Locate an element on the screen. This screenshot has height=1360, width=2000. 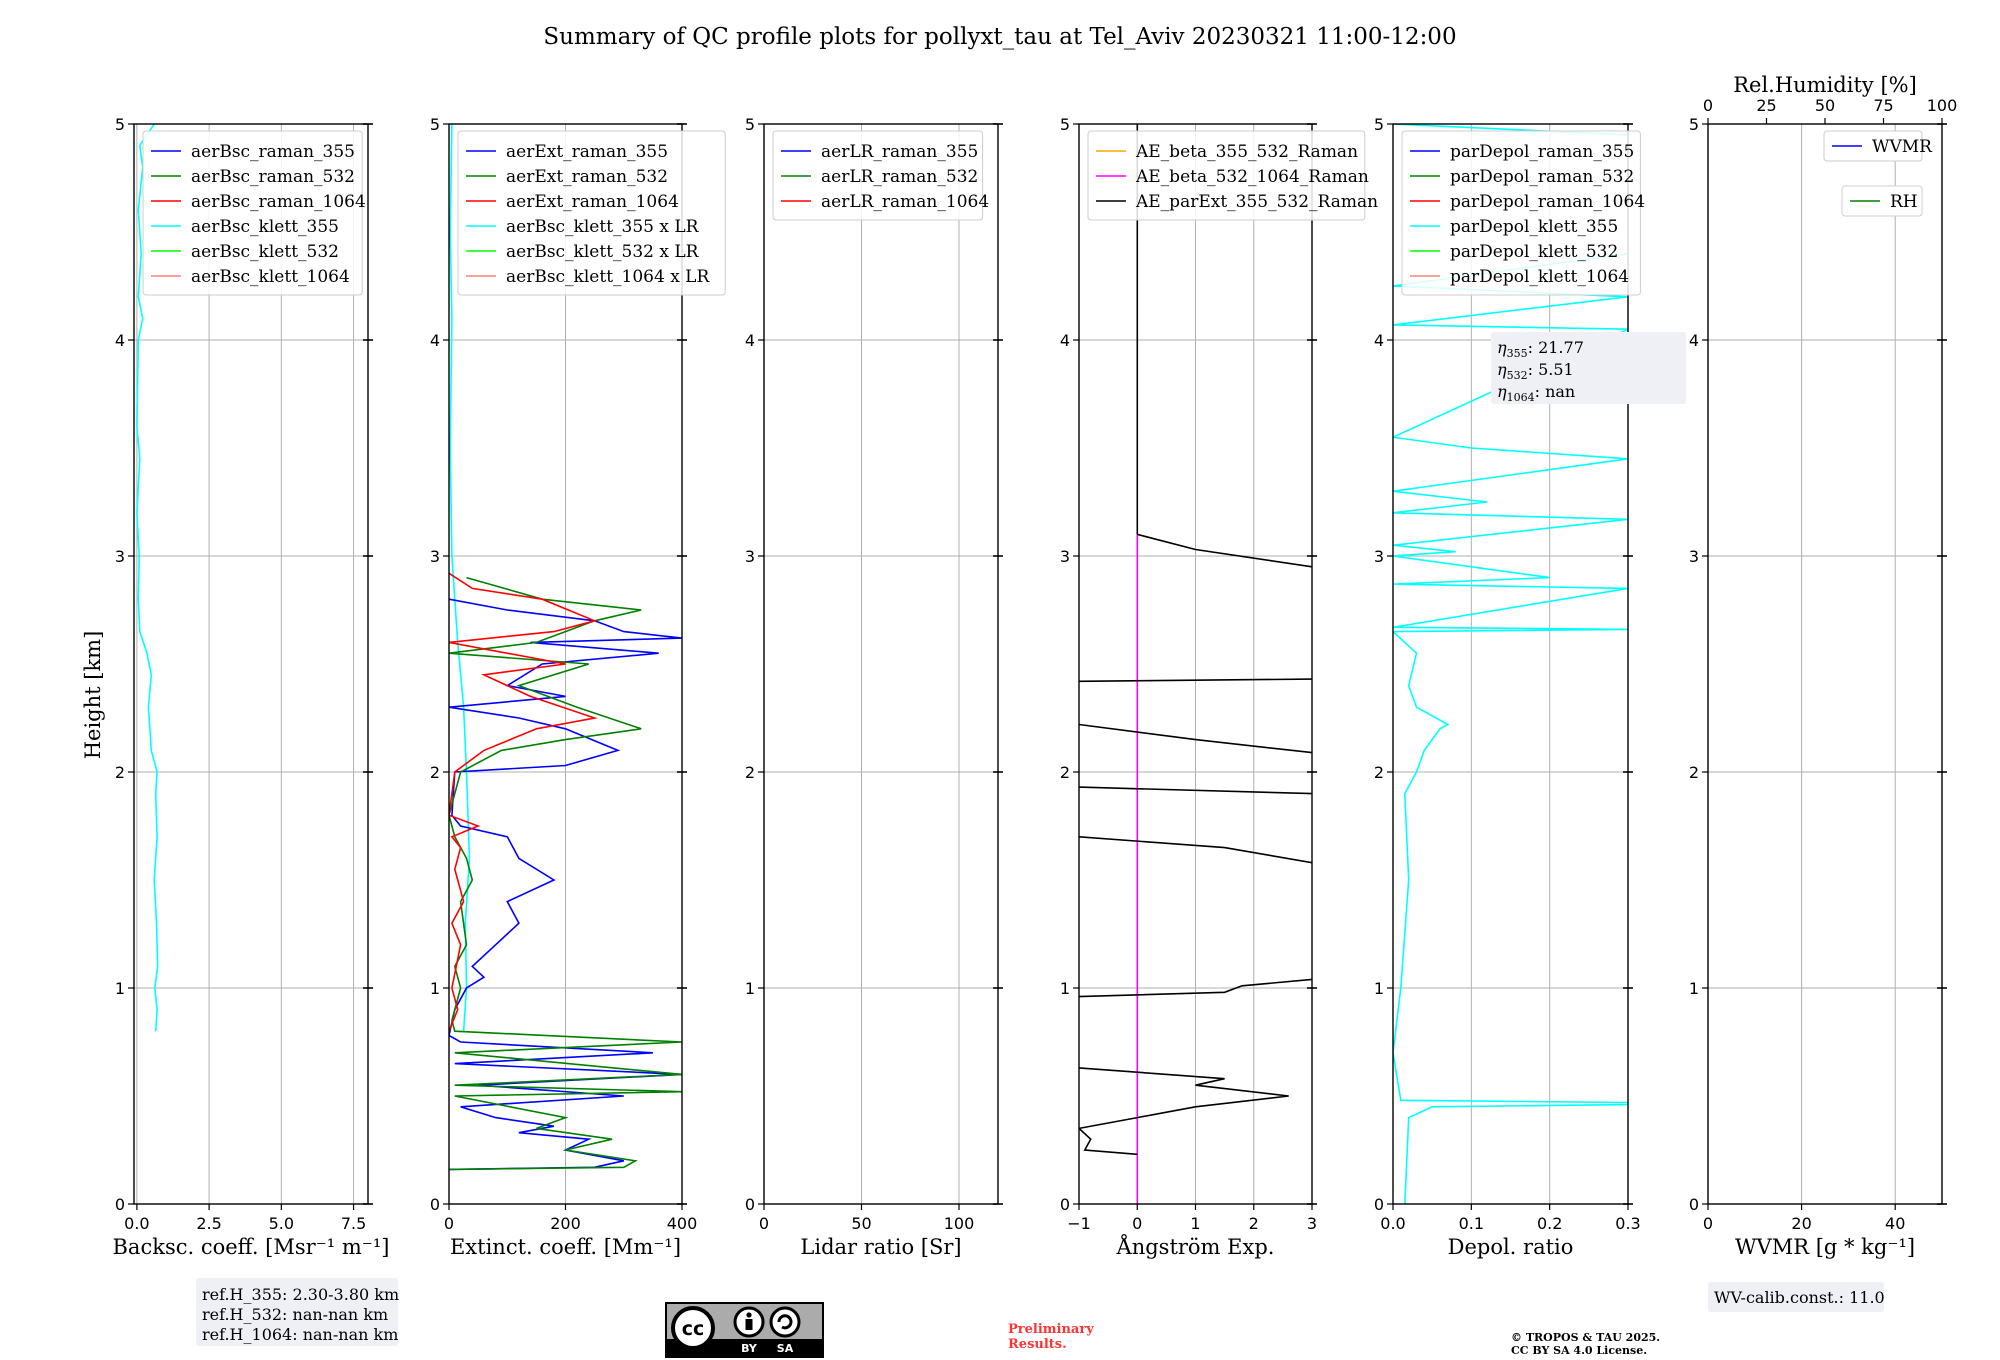
legend-entry: aerExt_raman_355 is located at coordinates (587, 152).